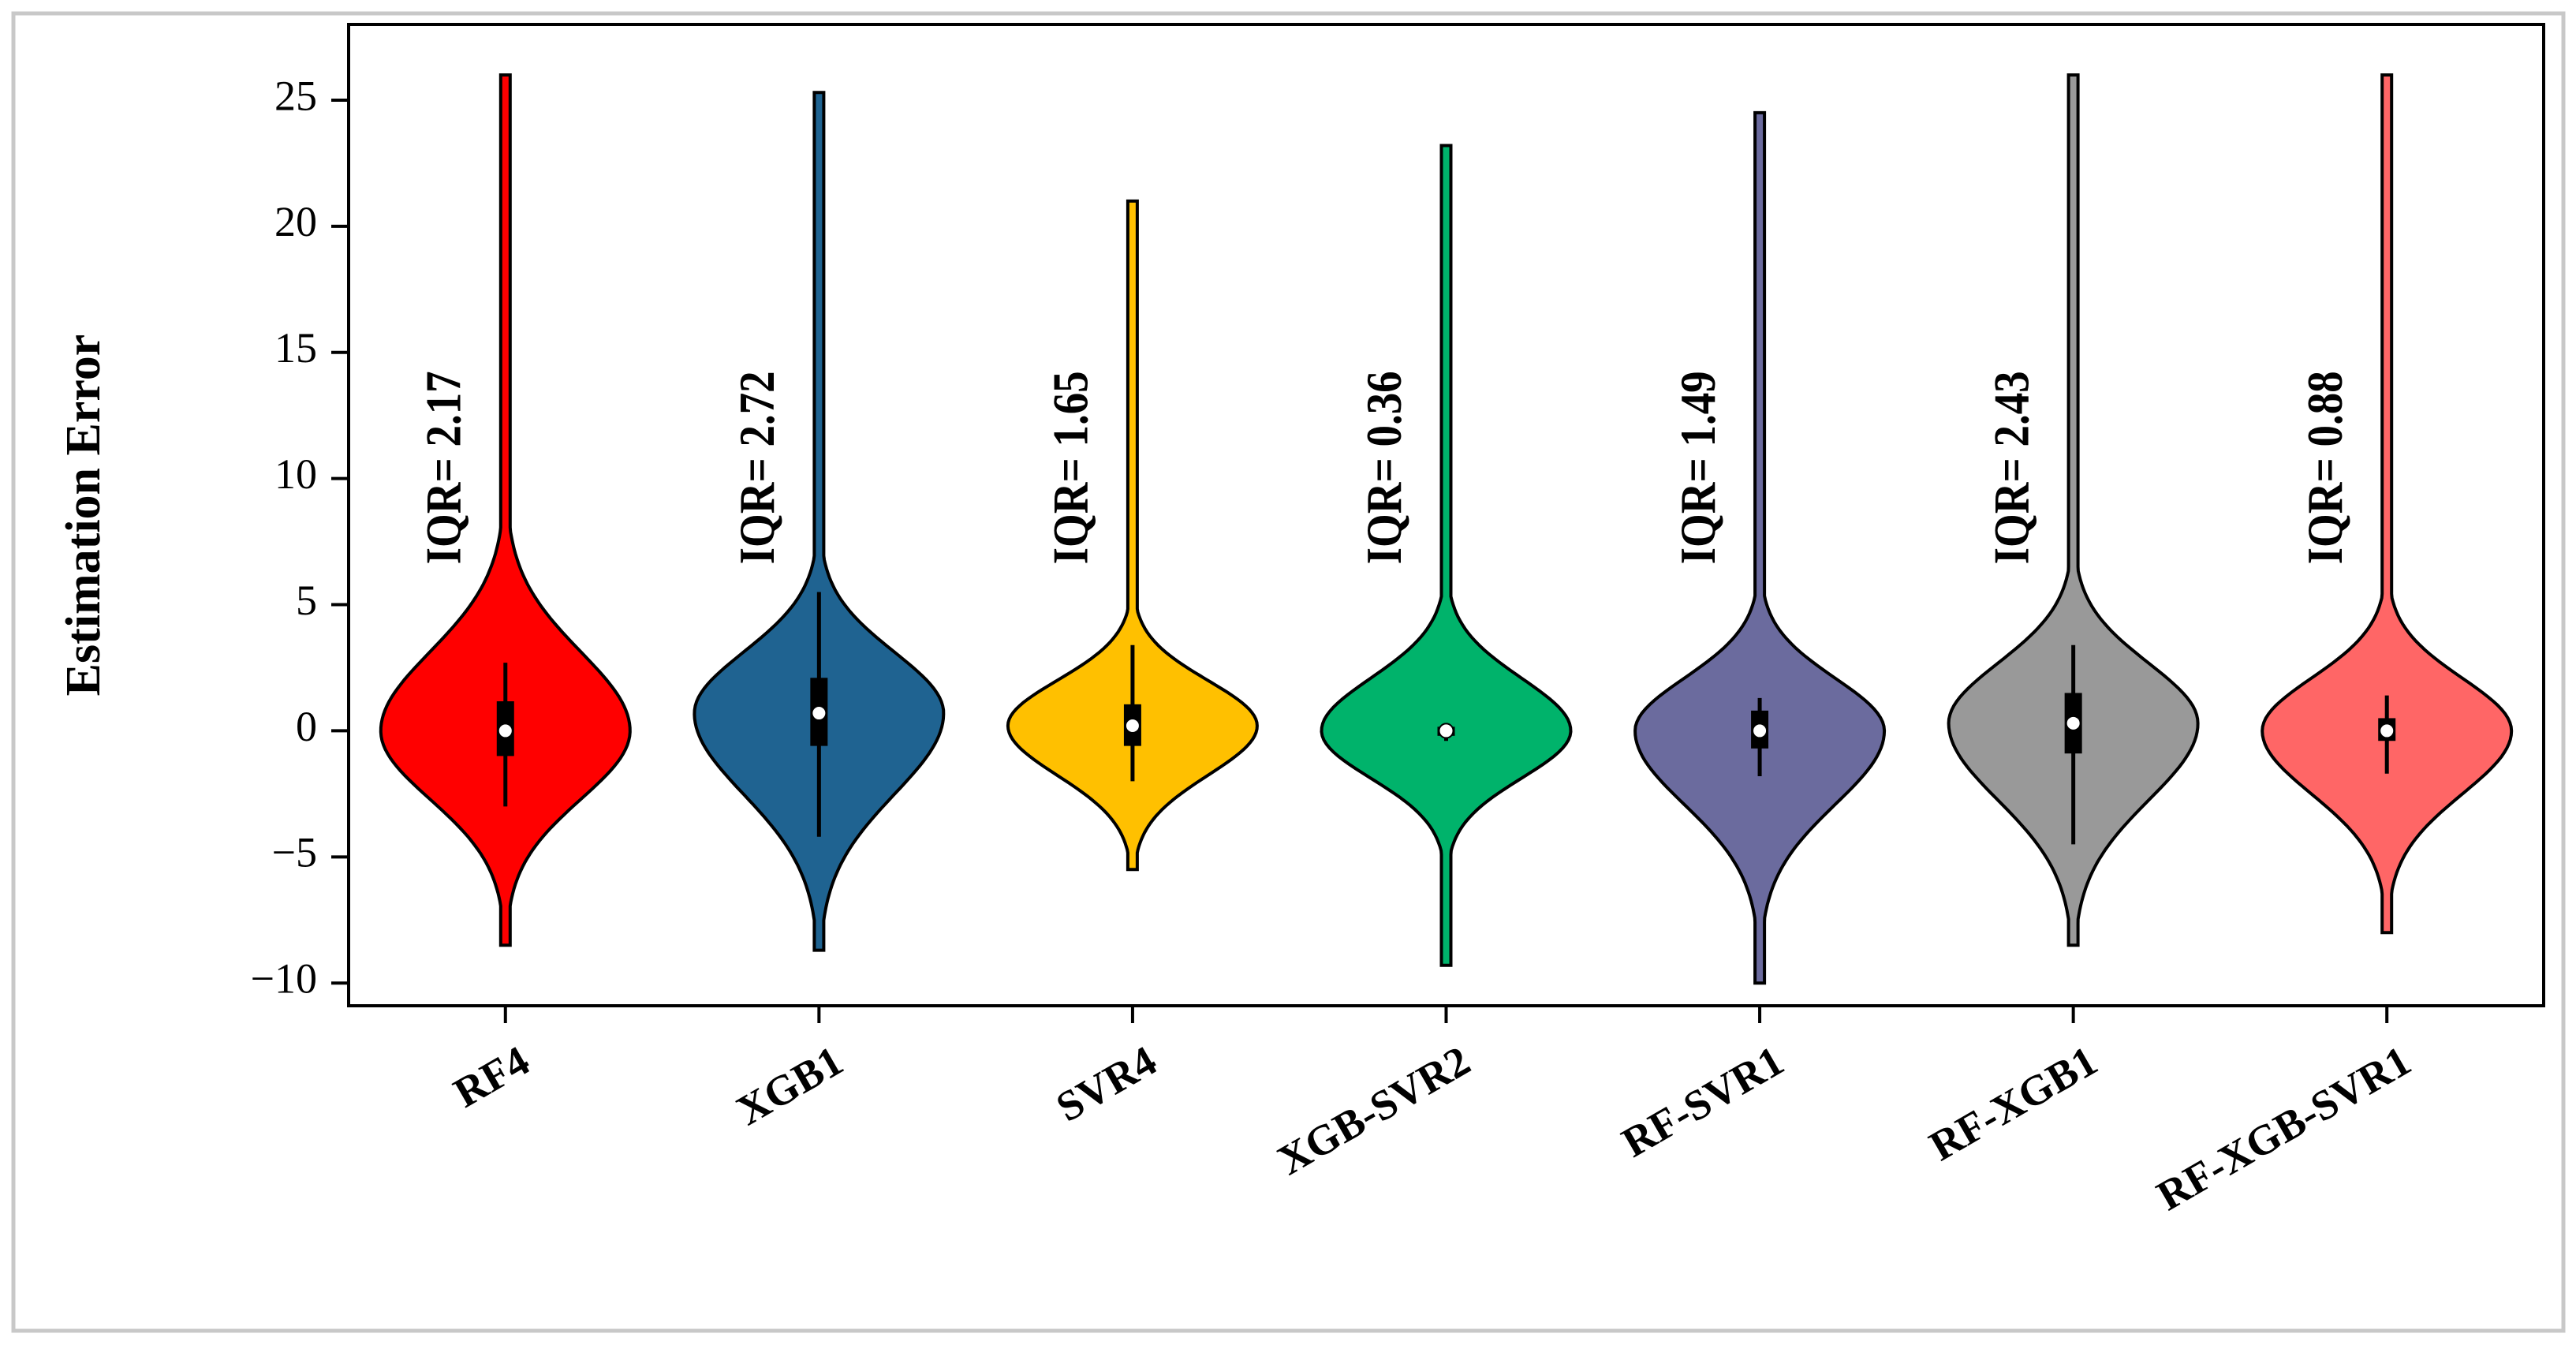  I want to click on y-tick-label: 20, so click(295, 221).